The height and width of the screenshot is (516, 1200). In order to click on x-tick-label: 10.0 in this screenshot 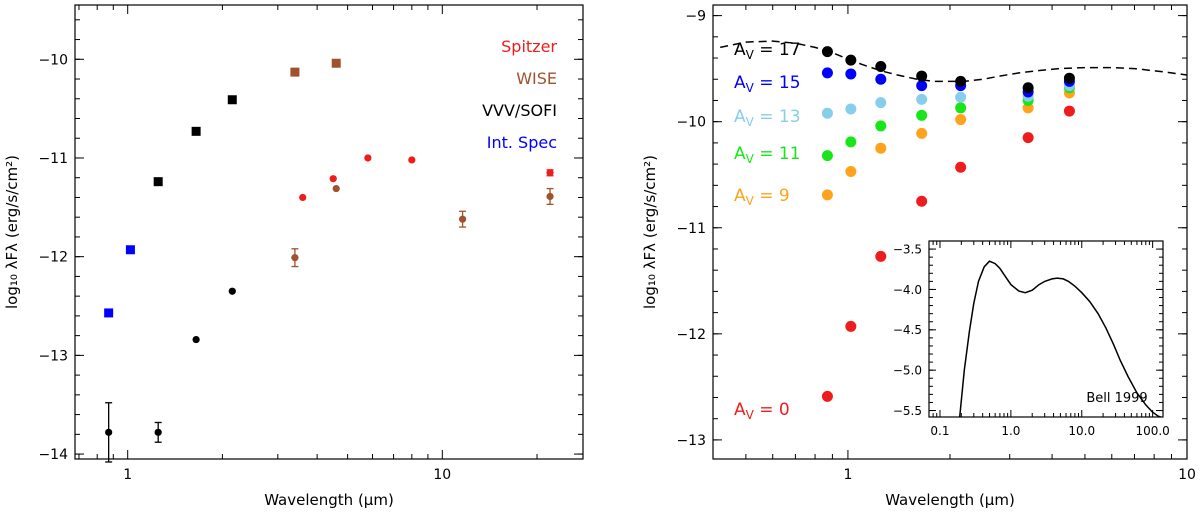, I will do `click(1081, 431)`.